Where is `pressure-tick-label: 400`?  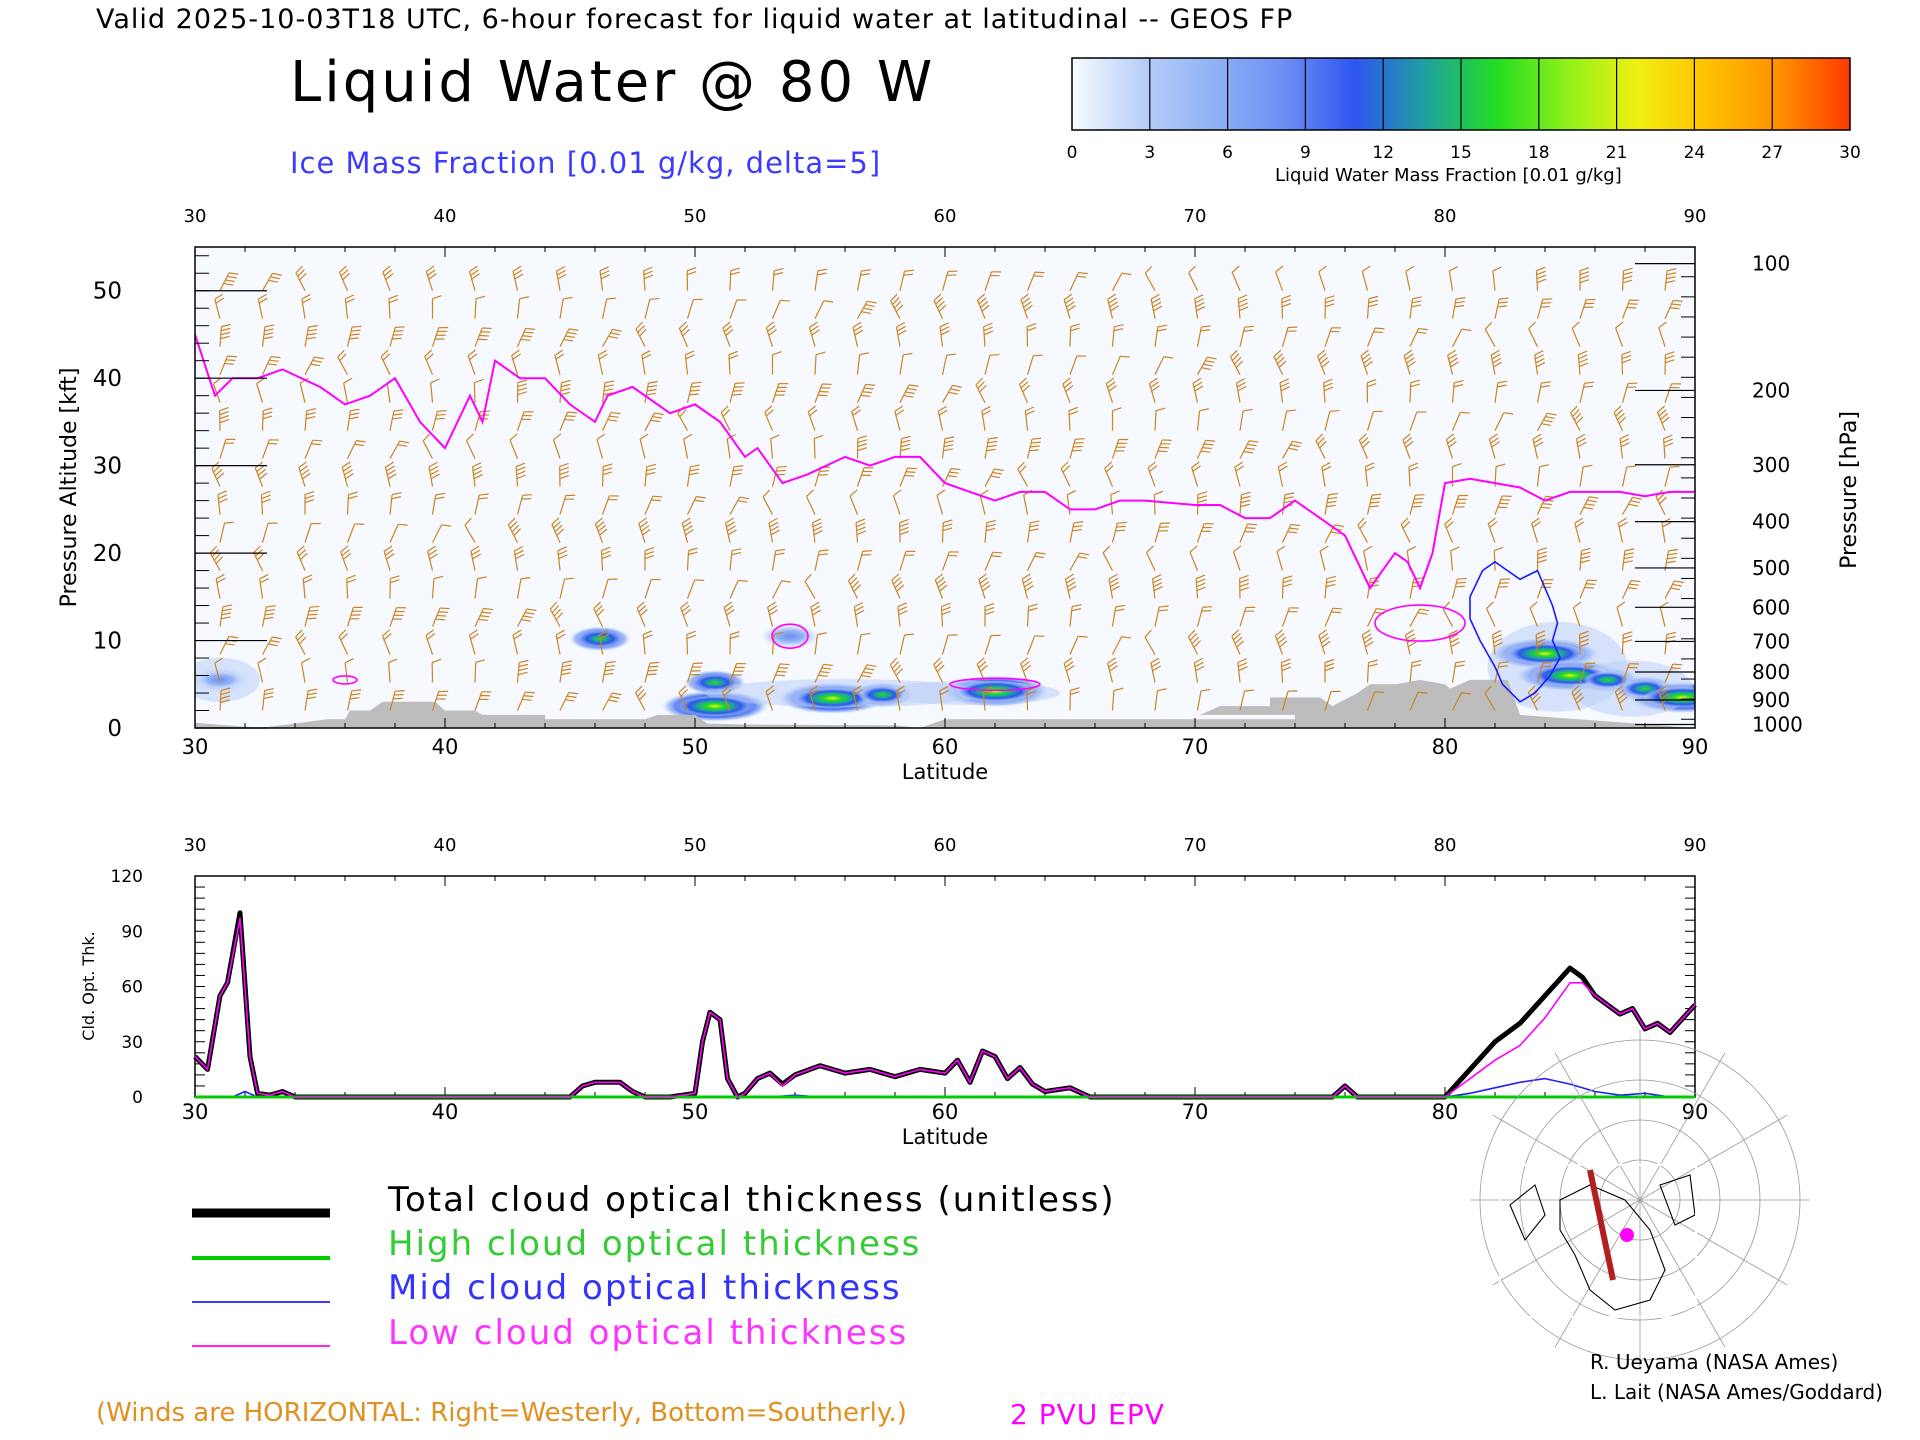
pressure-tick-label: 400 is located at coordinates (1771, 522).